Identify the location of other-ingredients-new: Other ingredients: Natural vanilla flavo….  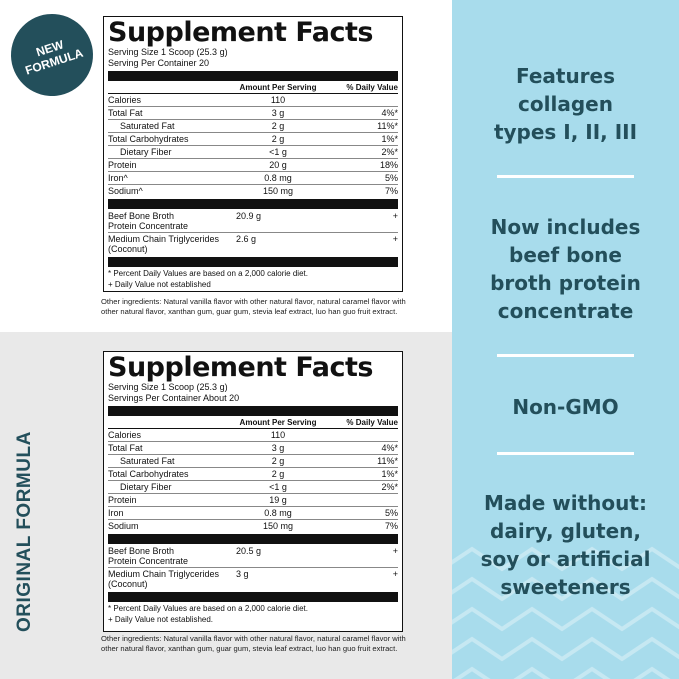
(253, 306).